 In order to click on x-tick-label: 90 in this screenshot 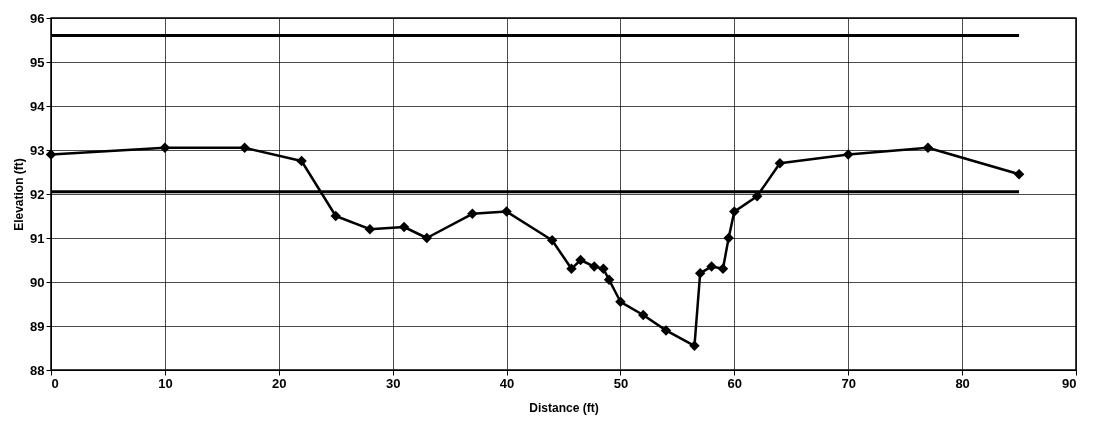, I will do `click(1069, 383)`.